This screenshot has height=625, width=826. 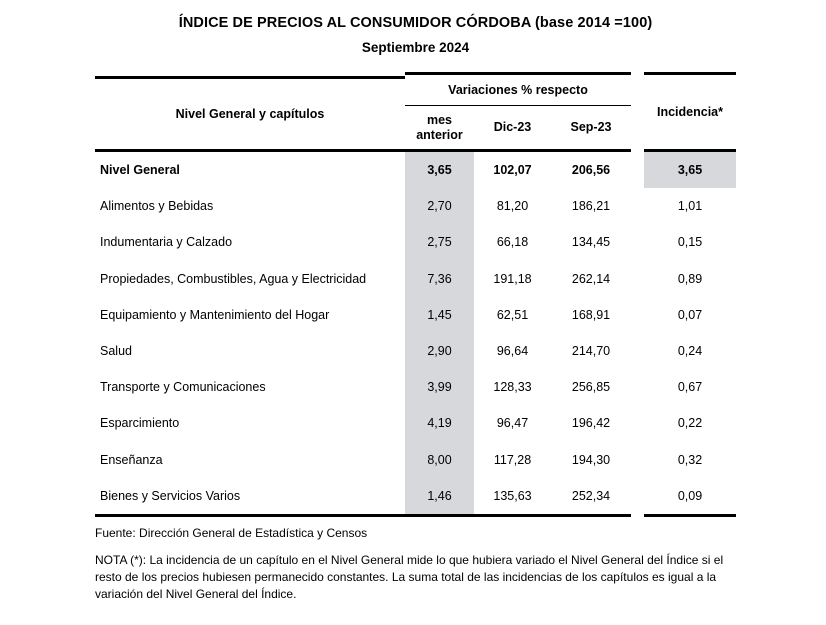 What do you see at coordinates (591, 387) in the screenshot?
I see `cell-sep23: 256,85` at bounding box center [591, 387].